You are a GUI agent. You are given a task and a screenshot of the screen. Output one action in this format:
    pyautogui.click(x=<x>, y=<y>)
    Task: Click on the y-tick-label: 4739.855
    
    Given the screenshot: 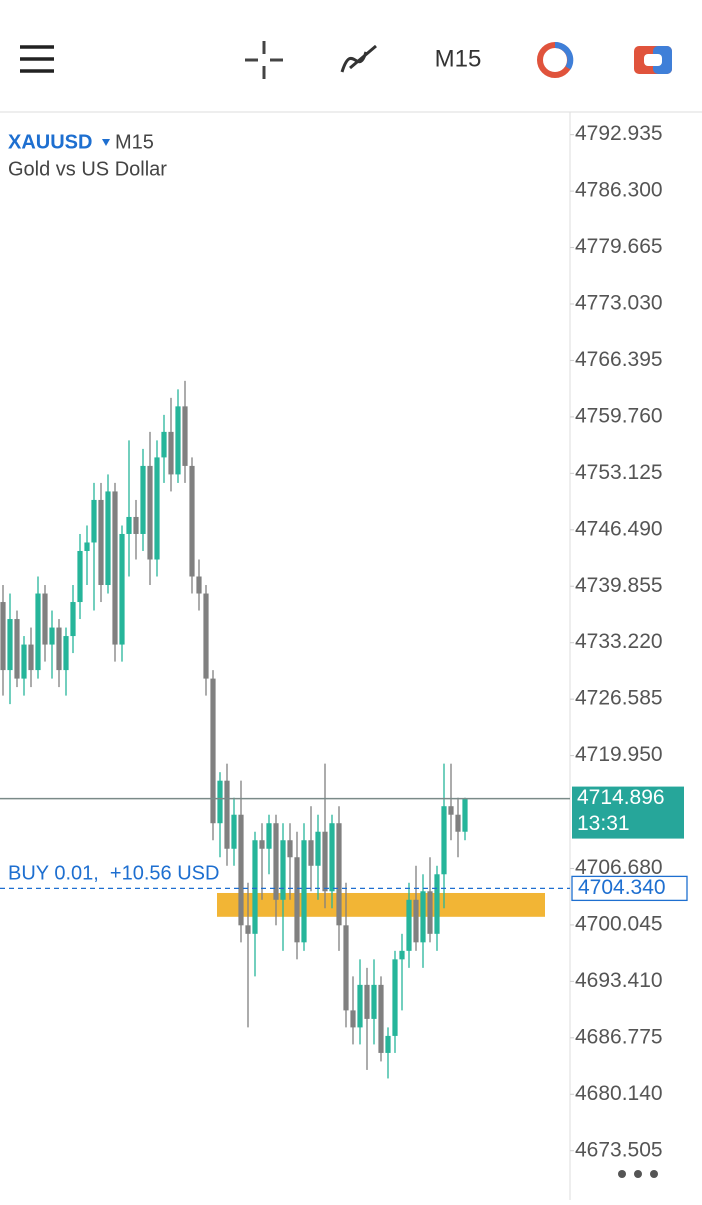 What is the action you would take?
    pyautogui.click(x=619, y=585)
    